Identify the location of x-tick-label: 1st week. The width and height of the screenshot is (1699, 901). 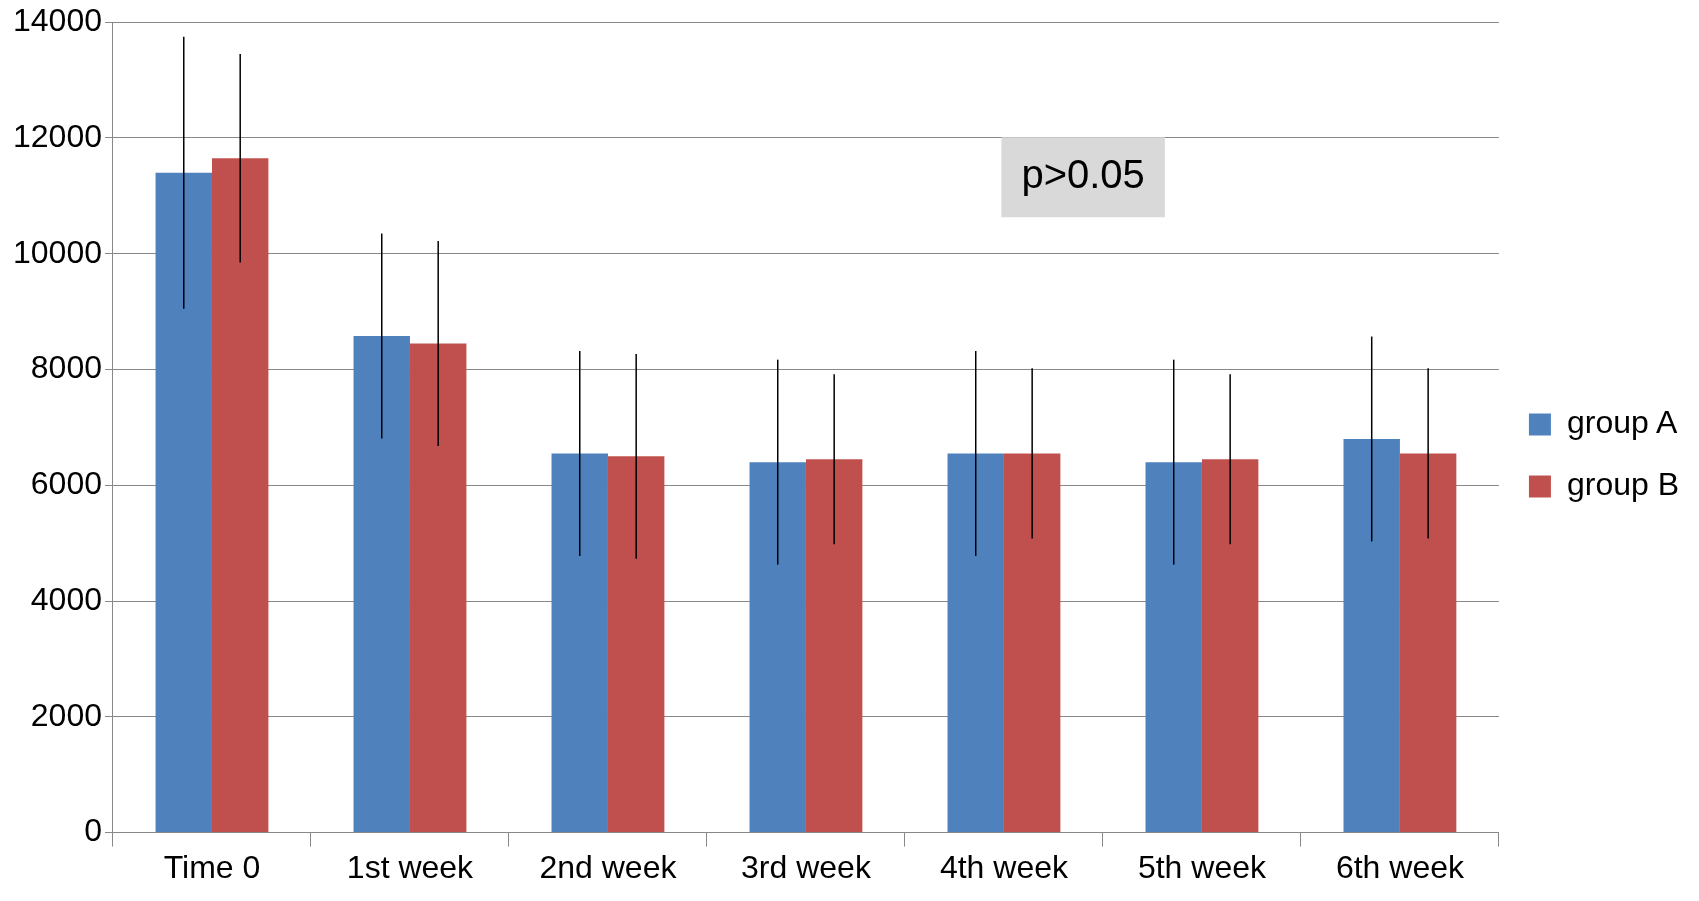
(410, 866).